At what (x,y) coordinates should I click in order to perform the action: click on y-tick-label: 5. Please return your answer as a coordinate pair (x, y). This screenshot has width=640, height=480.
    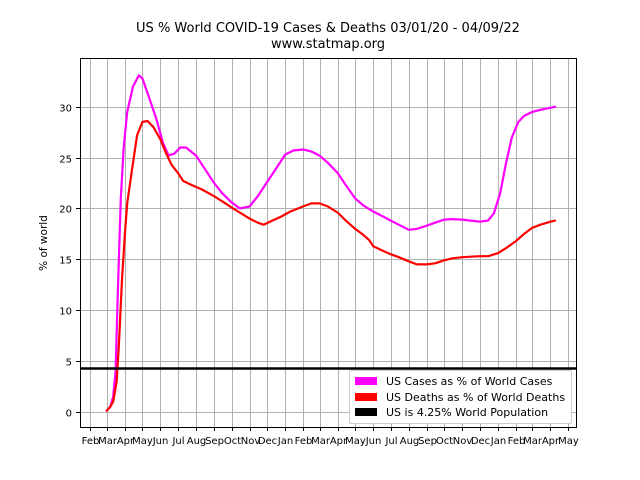
    Looking at the image, I should click on (69, 363).